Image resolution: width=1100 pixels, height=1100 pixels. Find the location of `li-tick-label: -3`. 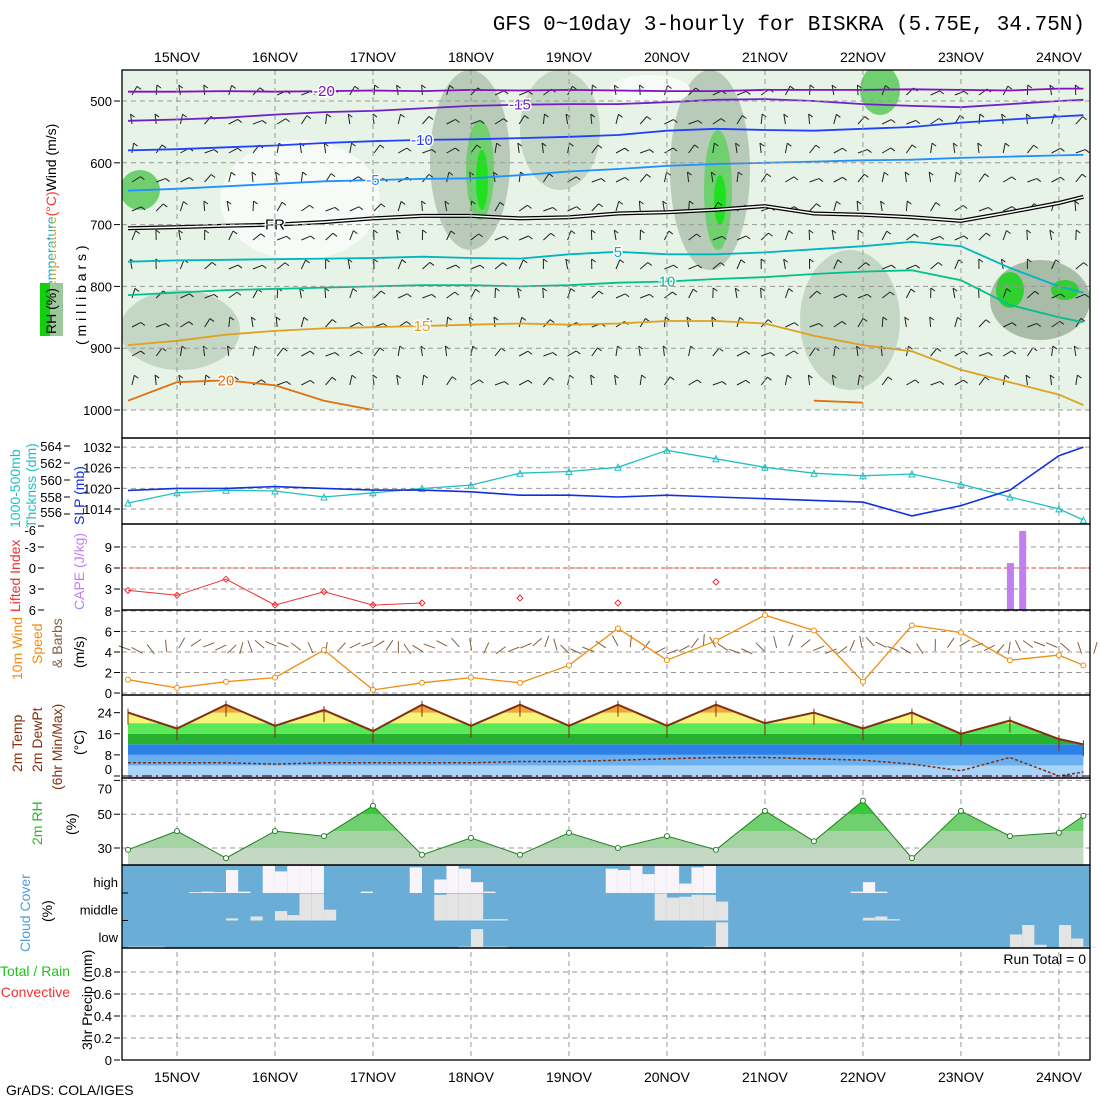

li-tick-label: -3 is located at coordinates (30, 547).